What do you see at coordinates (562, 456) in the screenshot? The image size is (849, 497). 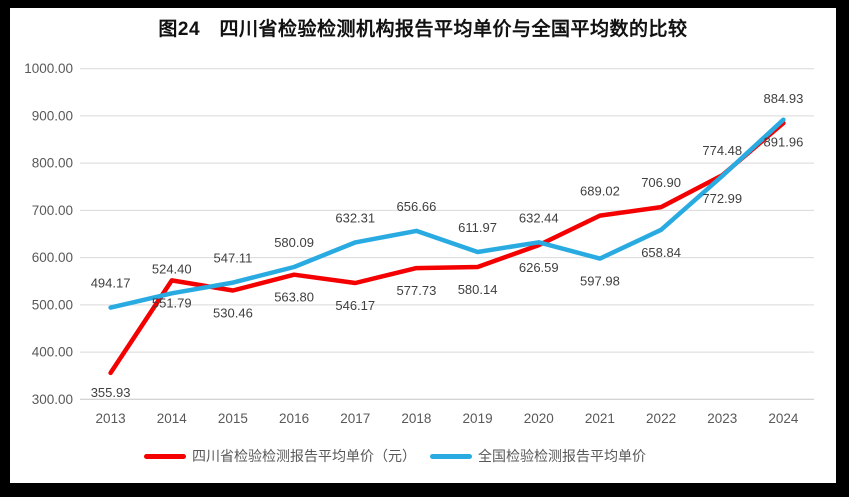 I see `legend-label-national: 全国检验检测报告平均单价` at bounding box center [562, 456].